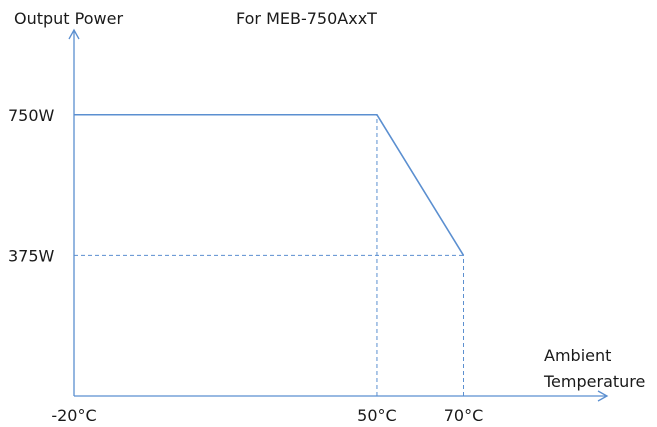 Image resolution: width=657 pixels, height=427 pixels. What do you see at coordinates (577, 355) in the screenshot?
I see `x-axis-label-line-1: Ambient` at bounding box center [577, 355].